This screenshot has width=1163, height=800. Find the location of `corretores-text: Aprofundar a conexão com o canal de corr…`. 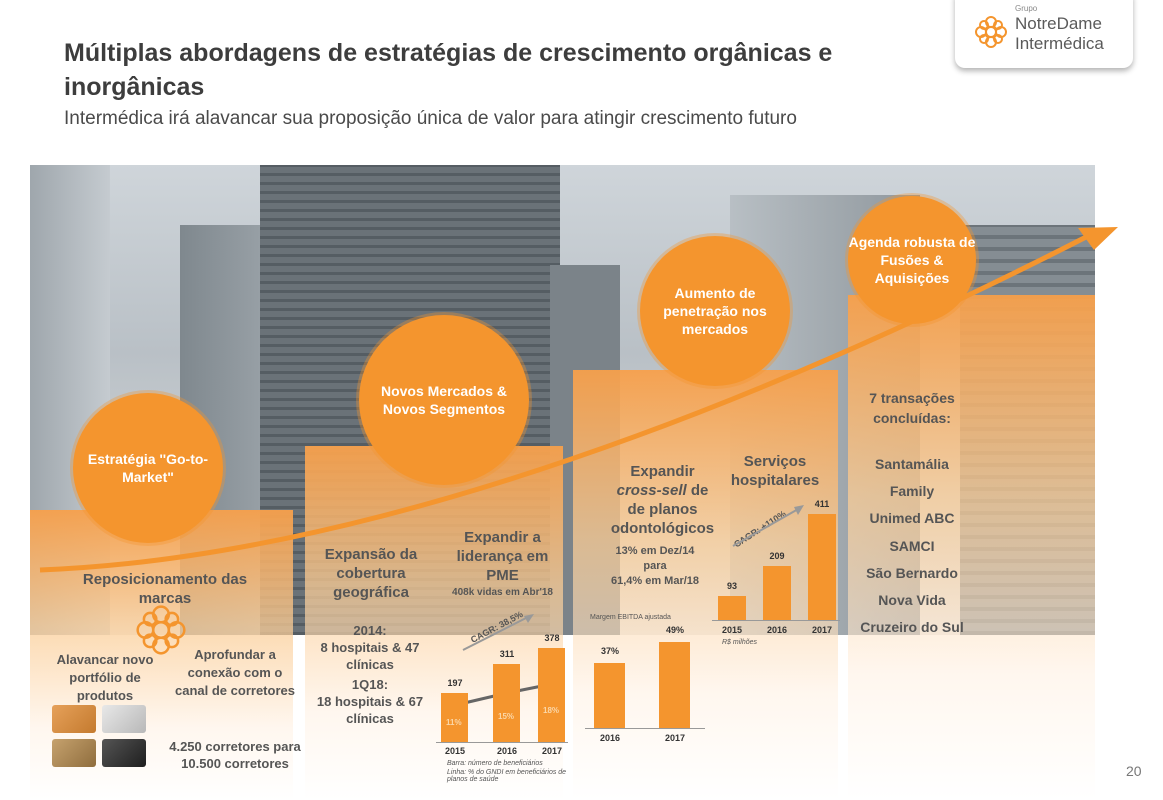

corretores-text: Aprofundar a conexão com o canal de corr… is located at coordinates (235, 672).